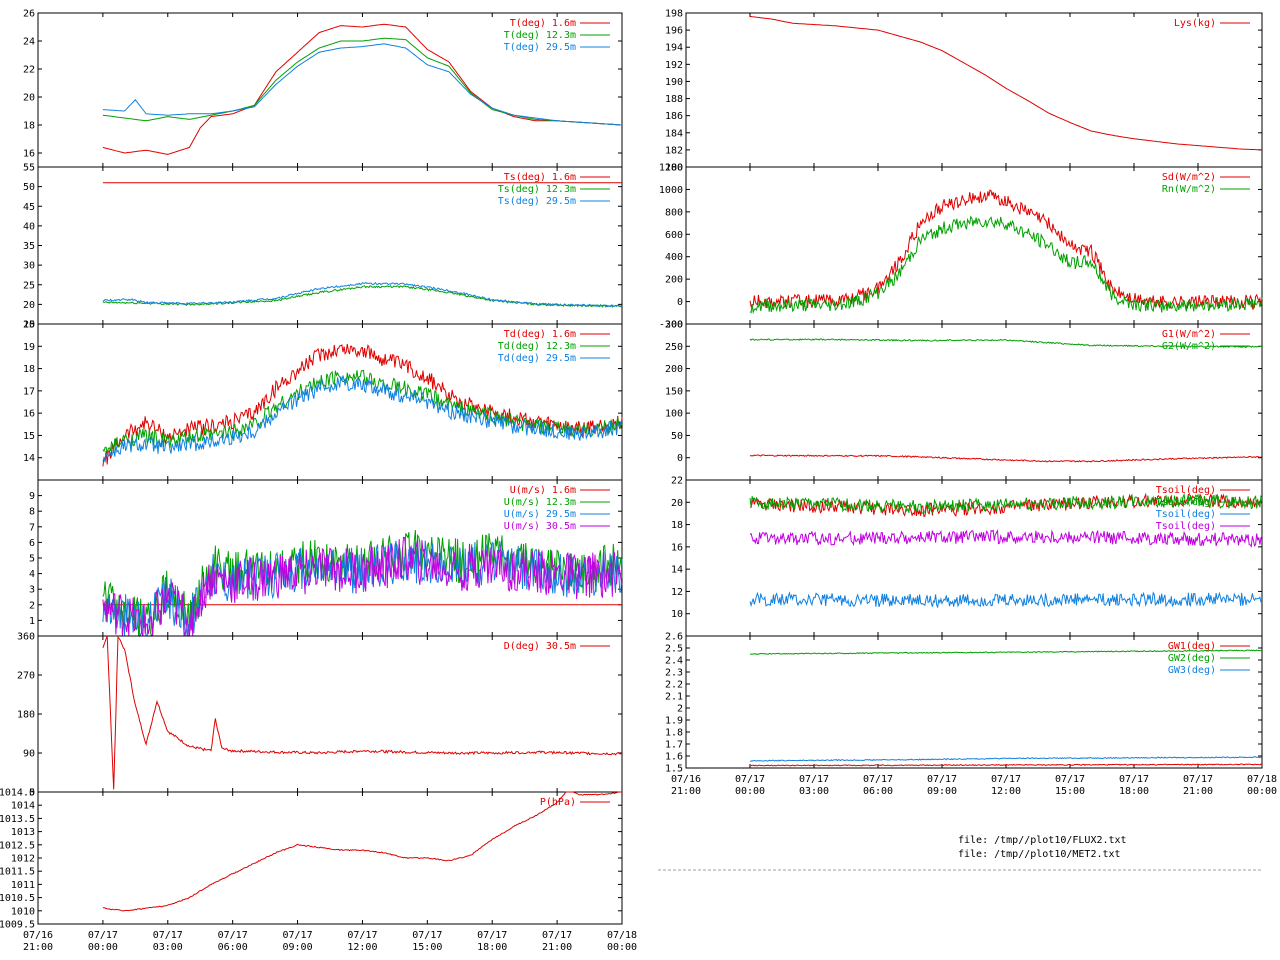 This screenshot has width=1280, height=960. Describe the element at coordinates (103, 947) in the screenshot. I see `x-tick-time: 00:00` at that location.